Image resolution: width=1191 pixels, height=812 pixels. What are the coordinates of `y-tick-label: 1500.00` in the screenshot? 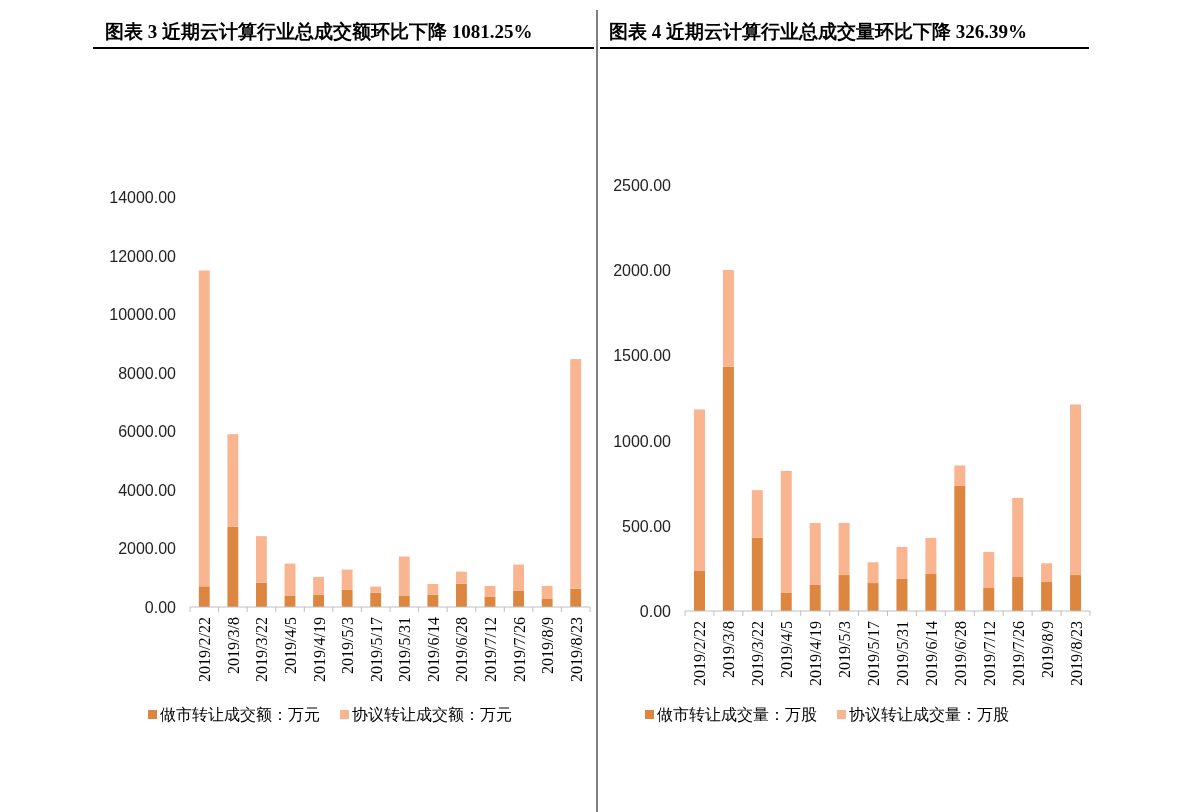 It's located at (642, 356).